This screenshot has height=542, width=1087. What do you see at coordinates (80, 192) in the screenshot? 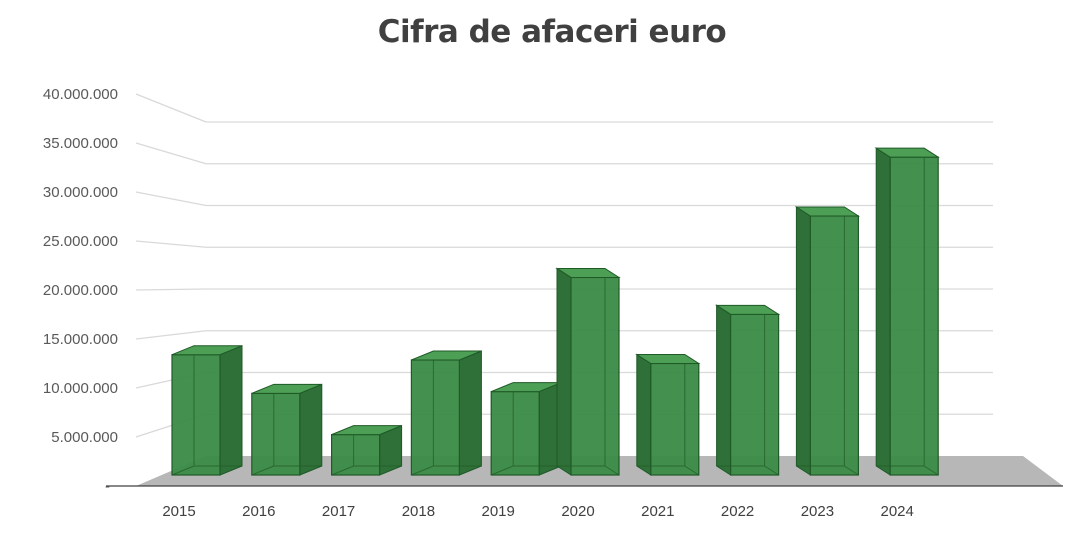
I see `y-tick-label: 30.000.000` at bounding box center [80, 192].